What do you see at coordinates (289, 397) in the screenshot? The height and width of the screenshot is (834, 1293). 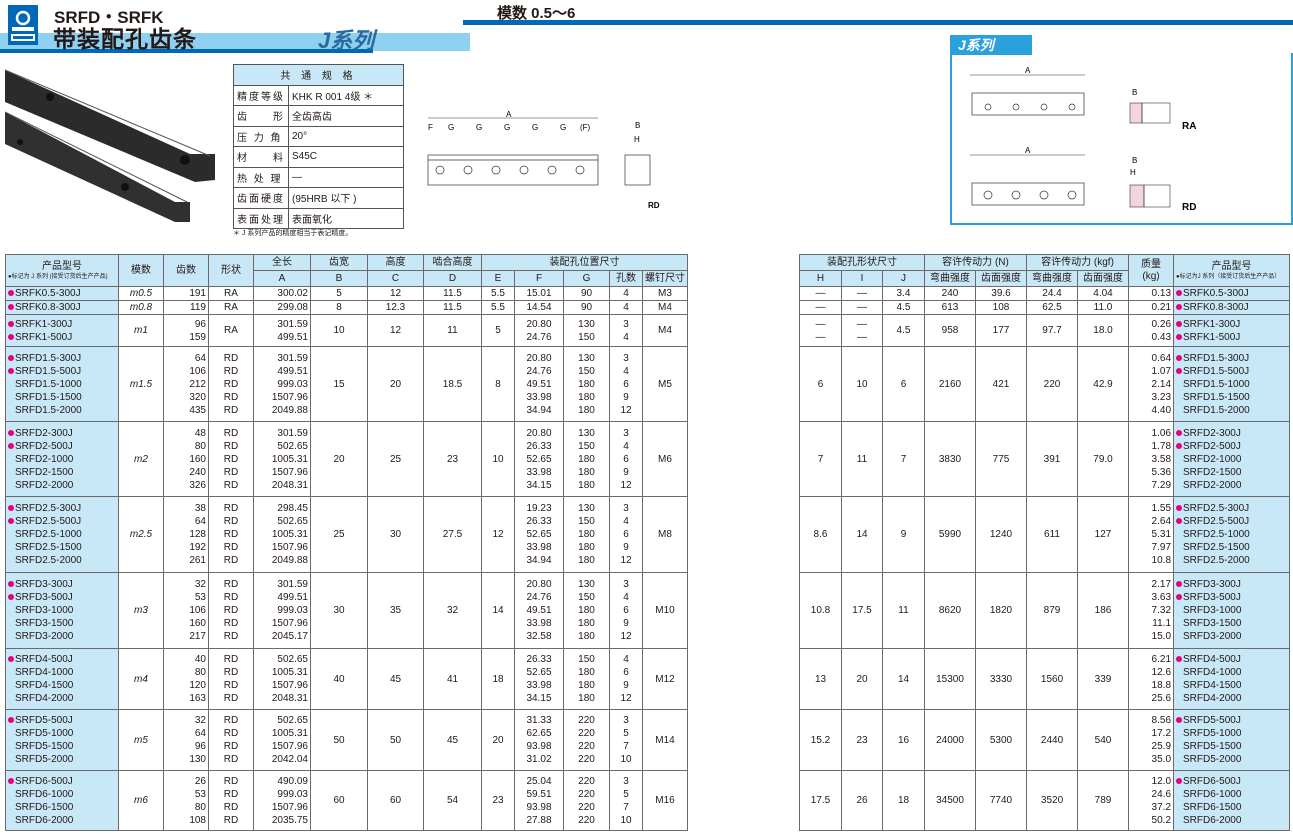 I see `length-value: 1507.96` at bounding box center [289, 397].